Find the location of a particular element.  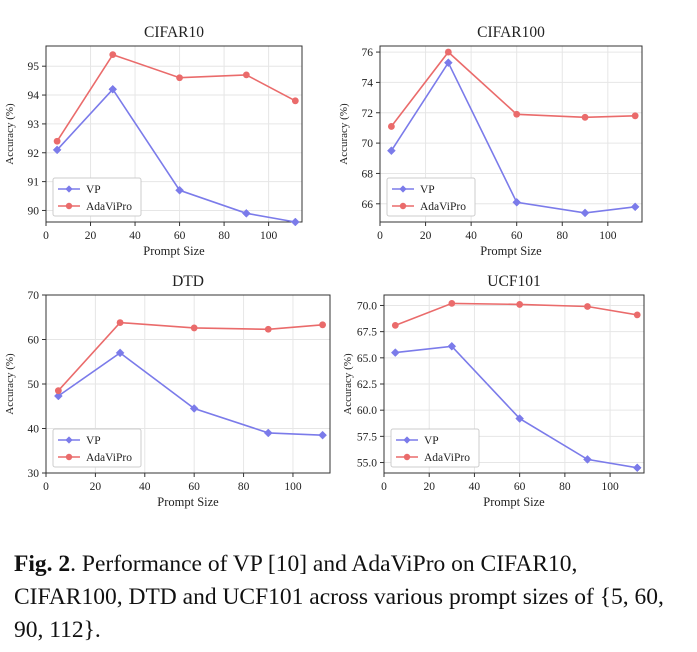

y-tick-label: 76 is located at coordinates (368, 53).